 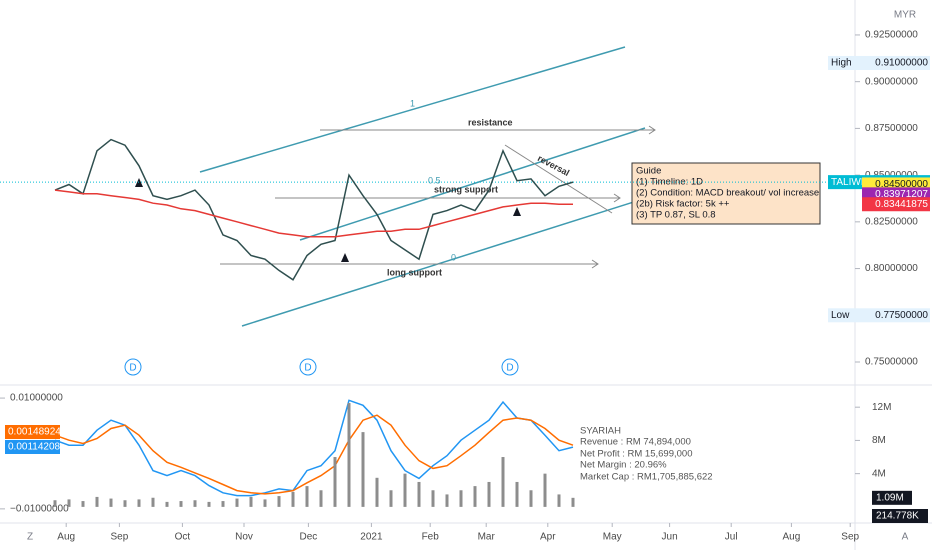 I want to click on y2-tick-label: 12M, so click(x=881, y=407).